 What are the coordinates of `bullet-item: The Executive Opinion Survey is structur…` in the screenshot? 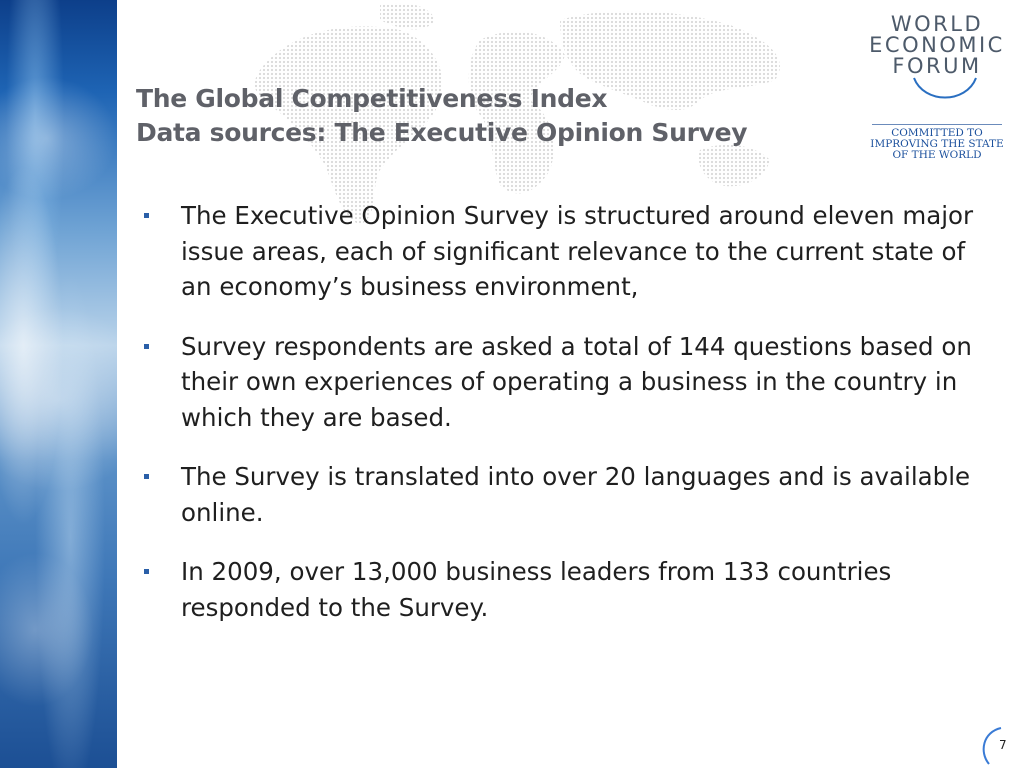 It's located at (570, 251).